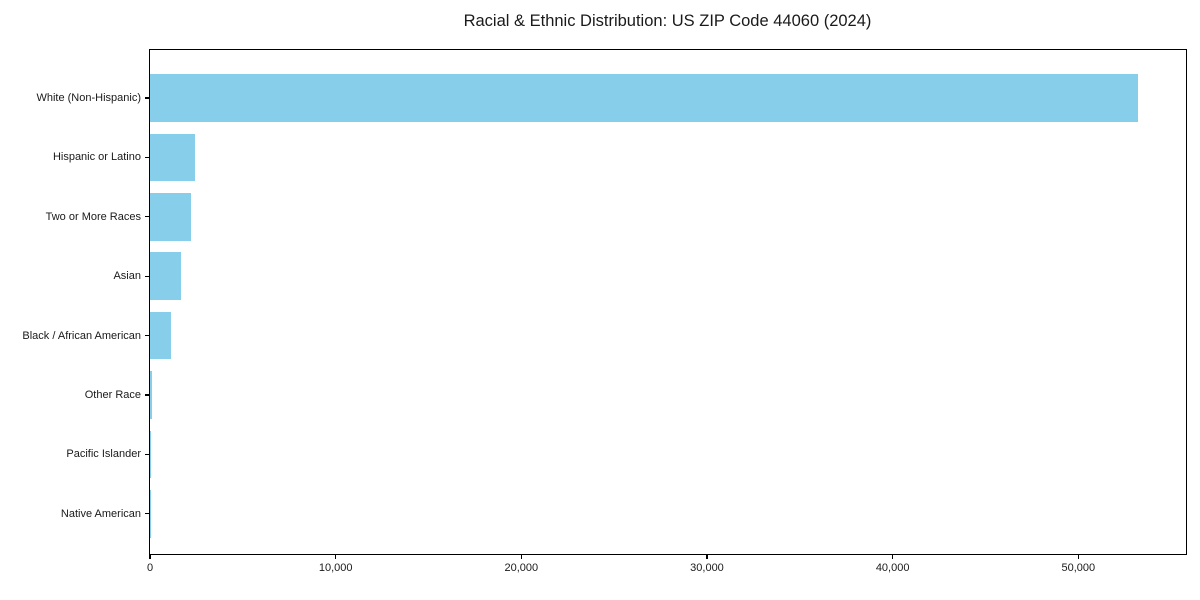  What do you see at coordinates (892, 568) in the screenshot?
I see `x-axis-tick-label: 40,000` at bounding box center [892, 568].